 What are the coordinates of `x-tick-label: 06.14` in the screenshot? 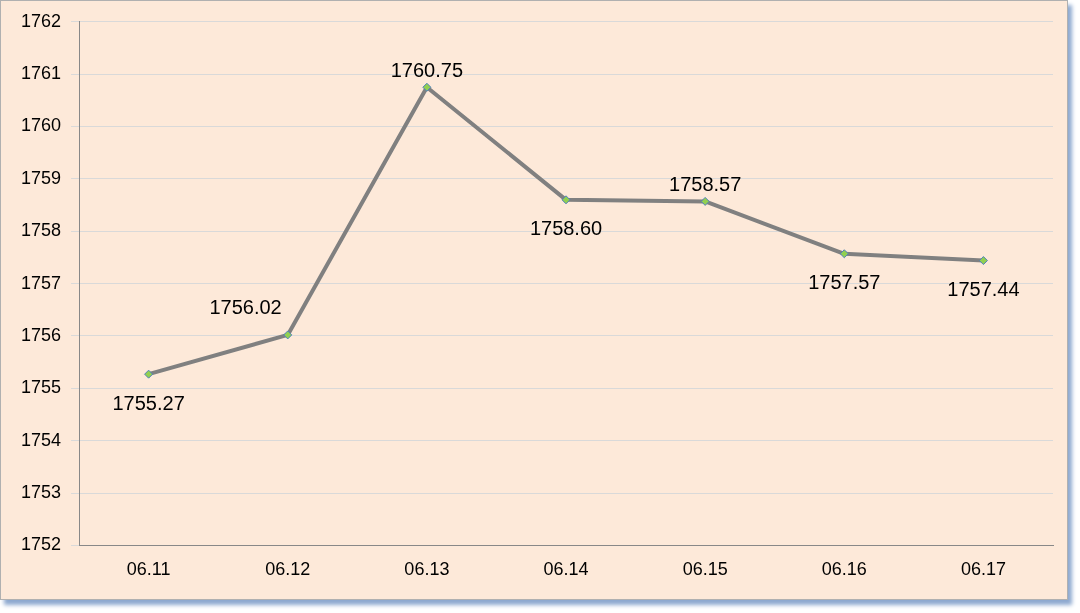 It's located at (566, 569).